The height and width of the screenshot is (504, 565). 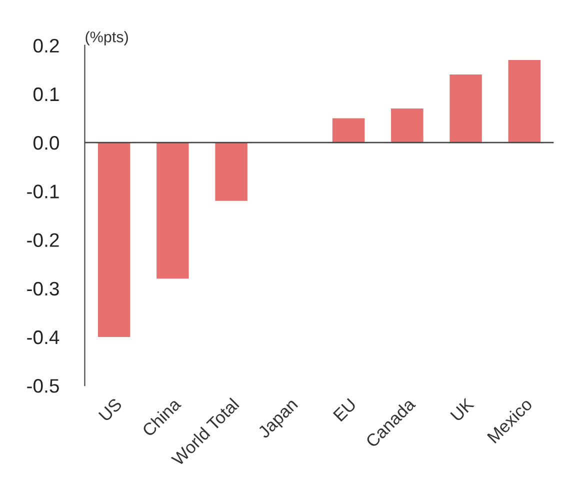 I want to click on x-tick-label: EU, so click(x=344, y=410).